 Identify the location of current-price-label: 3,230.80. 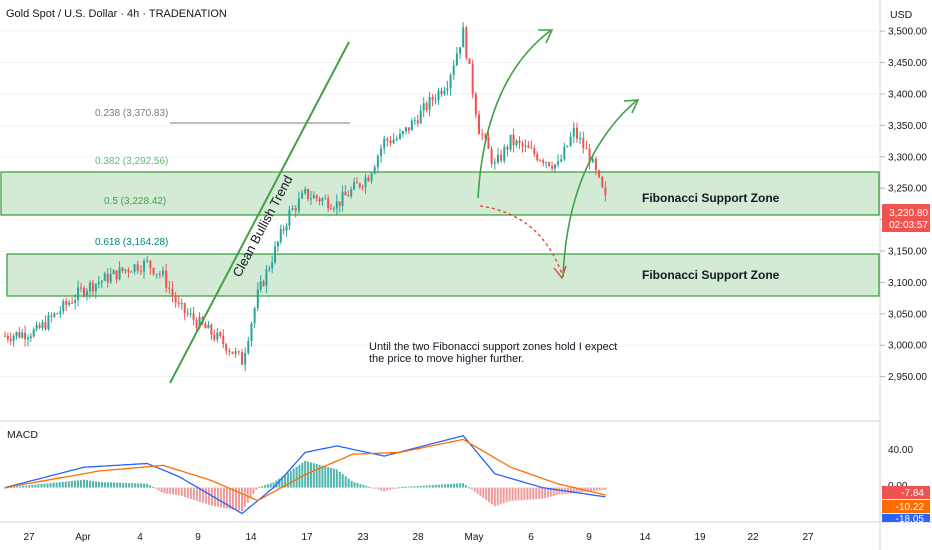
(908, 213).